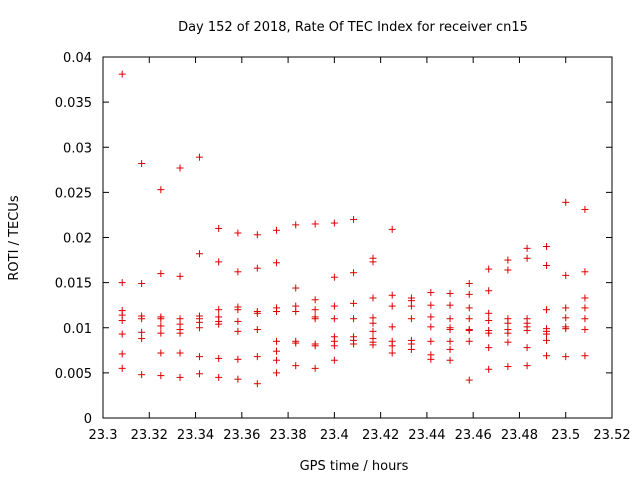 The height and width of the screenshot is (480, 640). Describe the element at coordinates (77, 239) in the screenshot. I see `y-tick-label: 0.02` at that location.